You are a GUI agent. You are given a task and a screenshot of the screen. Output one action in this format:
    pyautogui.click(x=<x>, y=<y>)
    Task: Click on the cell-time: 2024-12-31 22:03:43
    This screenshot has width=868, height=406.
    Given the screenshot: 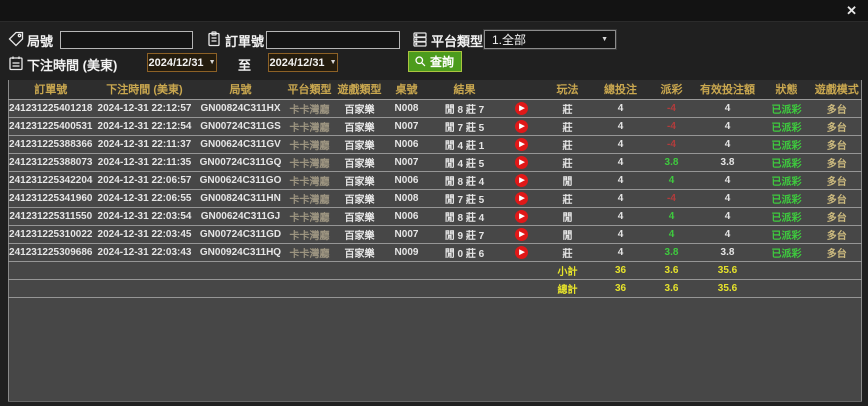 What is the action you would take?
    pyautogui.click(x=144, y=252)
    